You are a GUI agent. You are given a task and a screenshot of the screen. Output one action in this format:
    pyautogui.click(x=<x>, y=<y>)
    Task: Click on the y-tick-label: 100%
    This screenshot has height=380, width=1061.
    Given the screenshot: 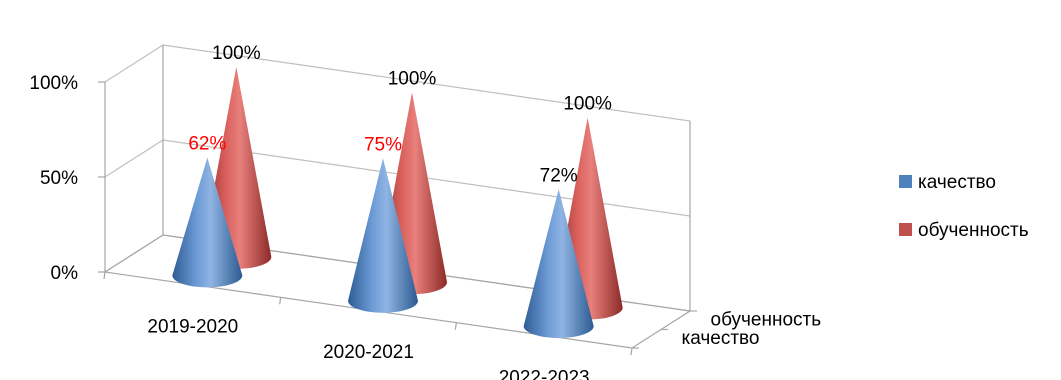 What is the action you would take?
    pyautogui.click(x=53, y=83)
    